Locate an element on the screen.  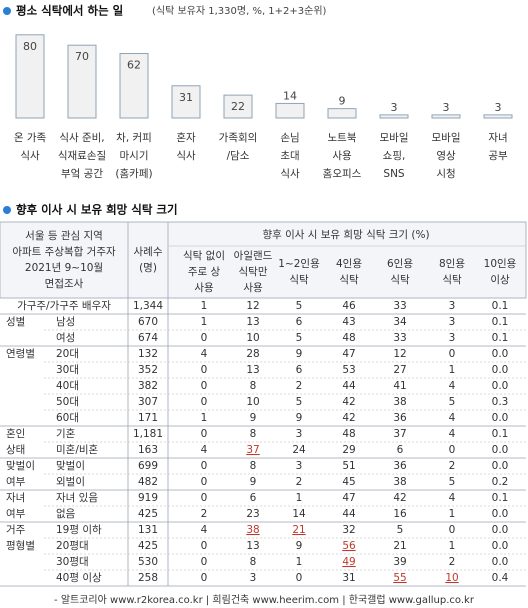
column-header: 사례수 is located at coordinates (148, 252).